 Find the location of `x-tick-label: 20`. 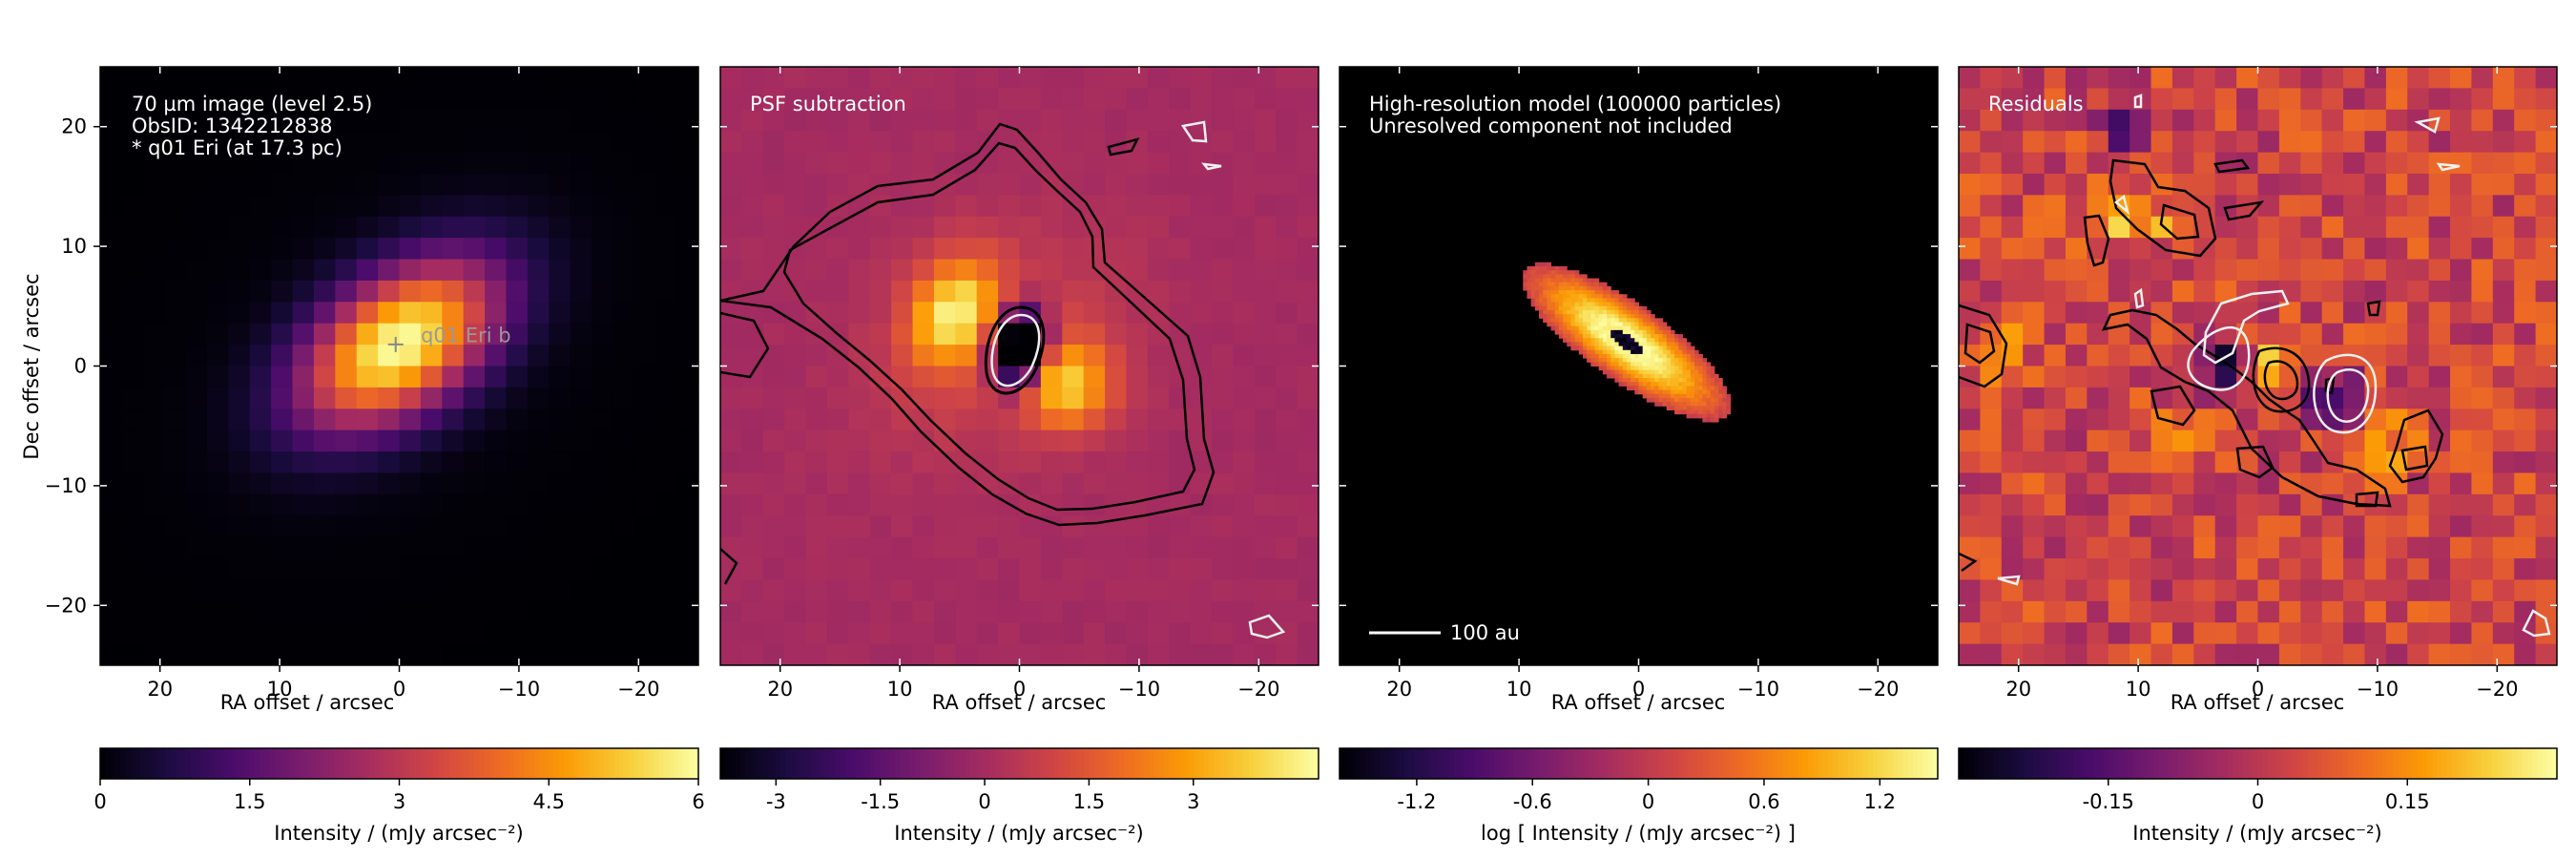

x-tick-label: 20 is located at coordinates (160, 689).